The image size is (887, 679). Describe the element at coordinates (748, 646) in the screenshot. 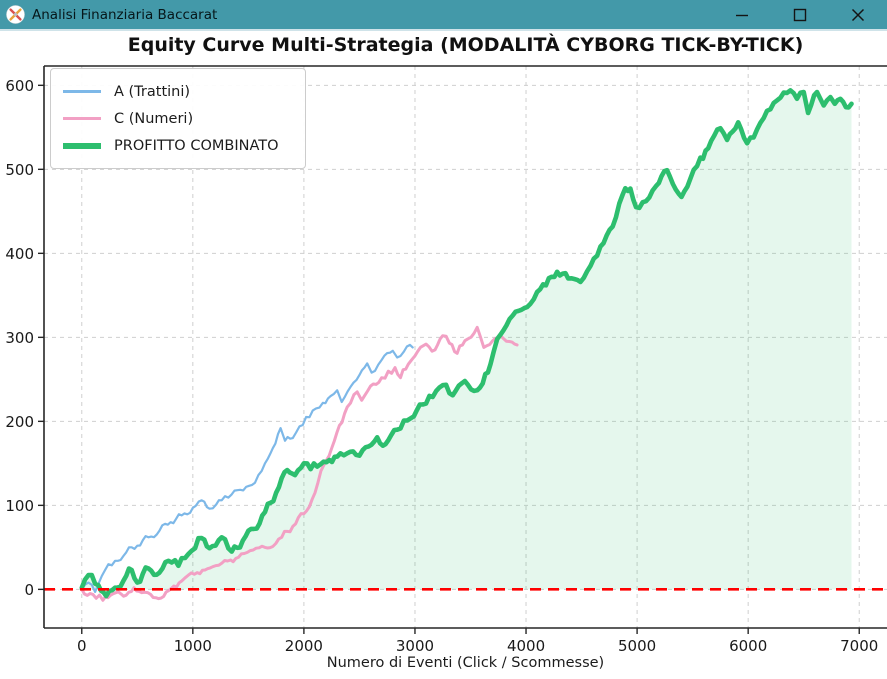

I see `x-tick-label: 6000` at that location.